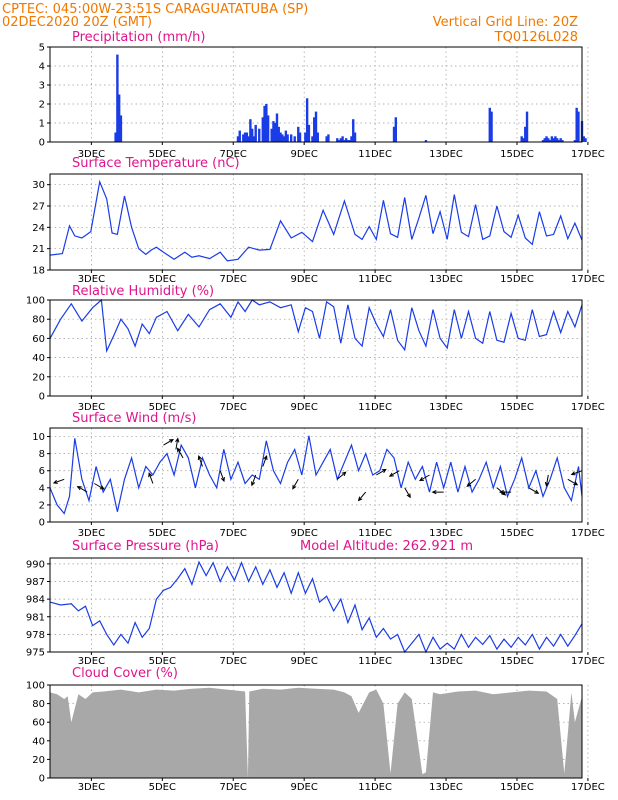 This screenshot has height=800, width=618. I want to click on y-tick-label: 981, so click(35, 617).